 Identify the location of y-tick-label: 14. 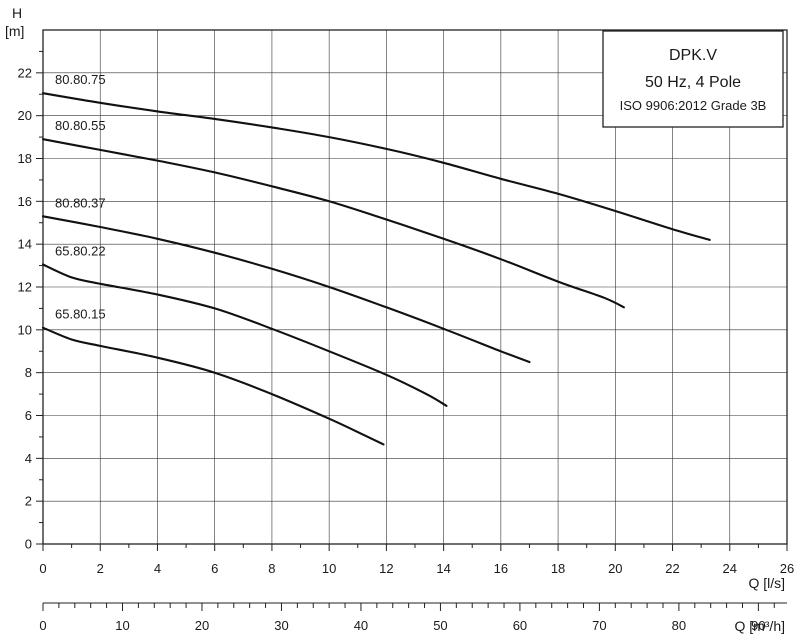
(25, 244).